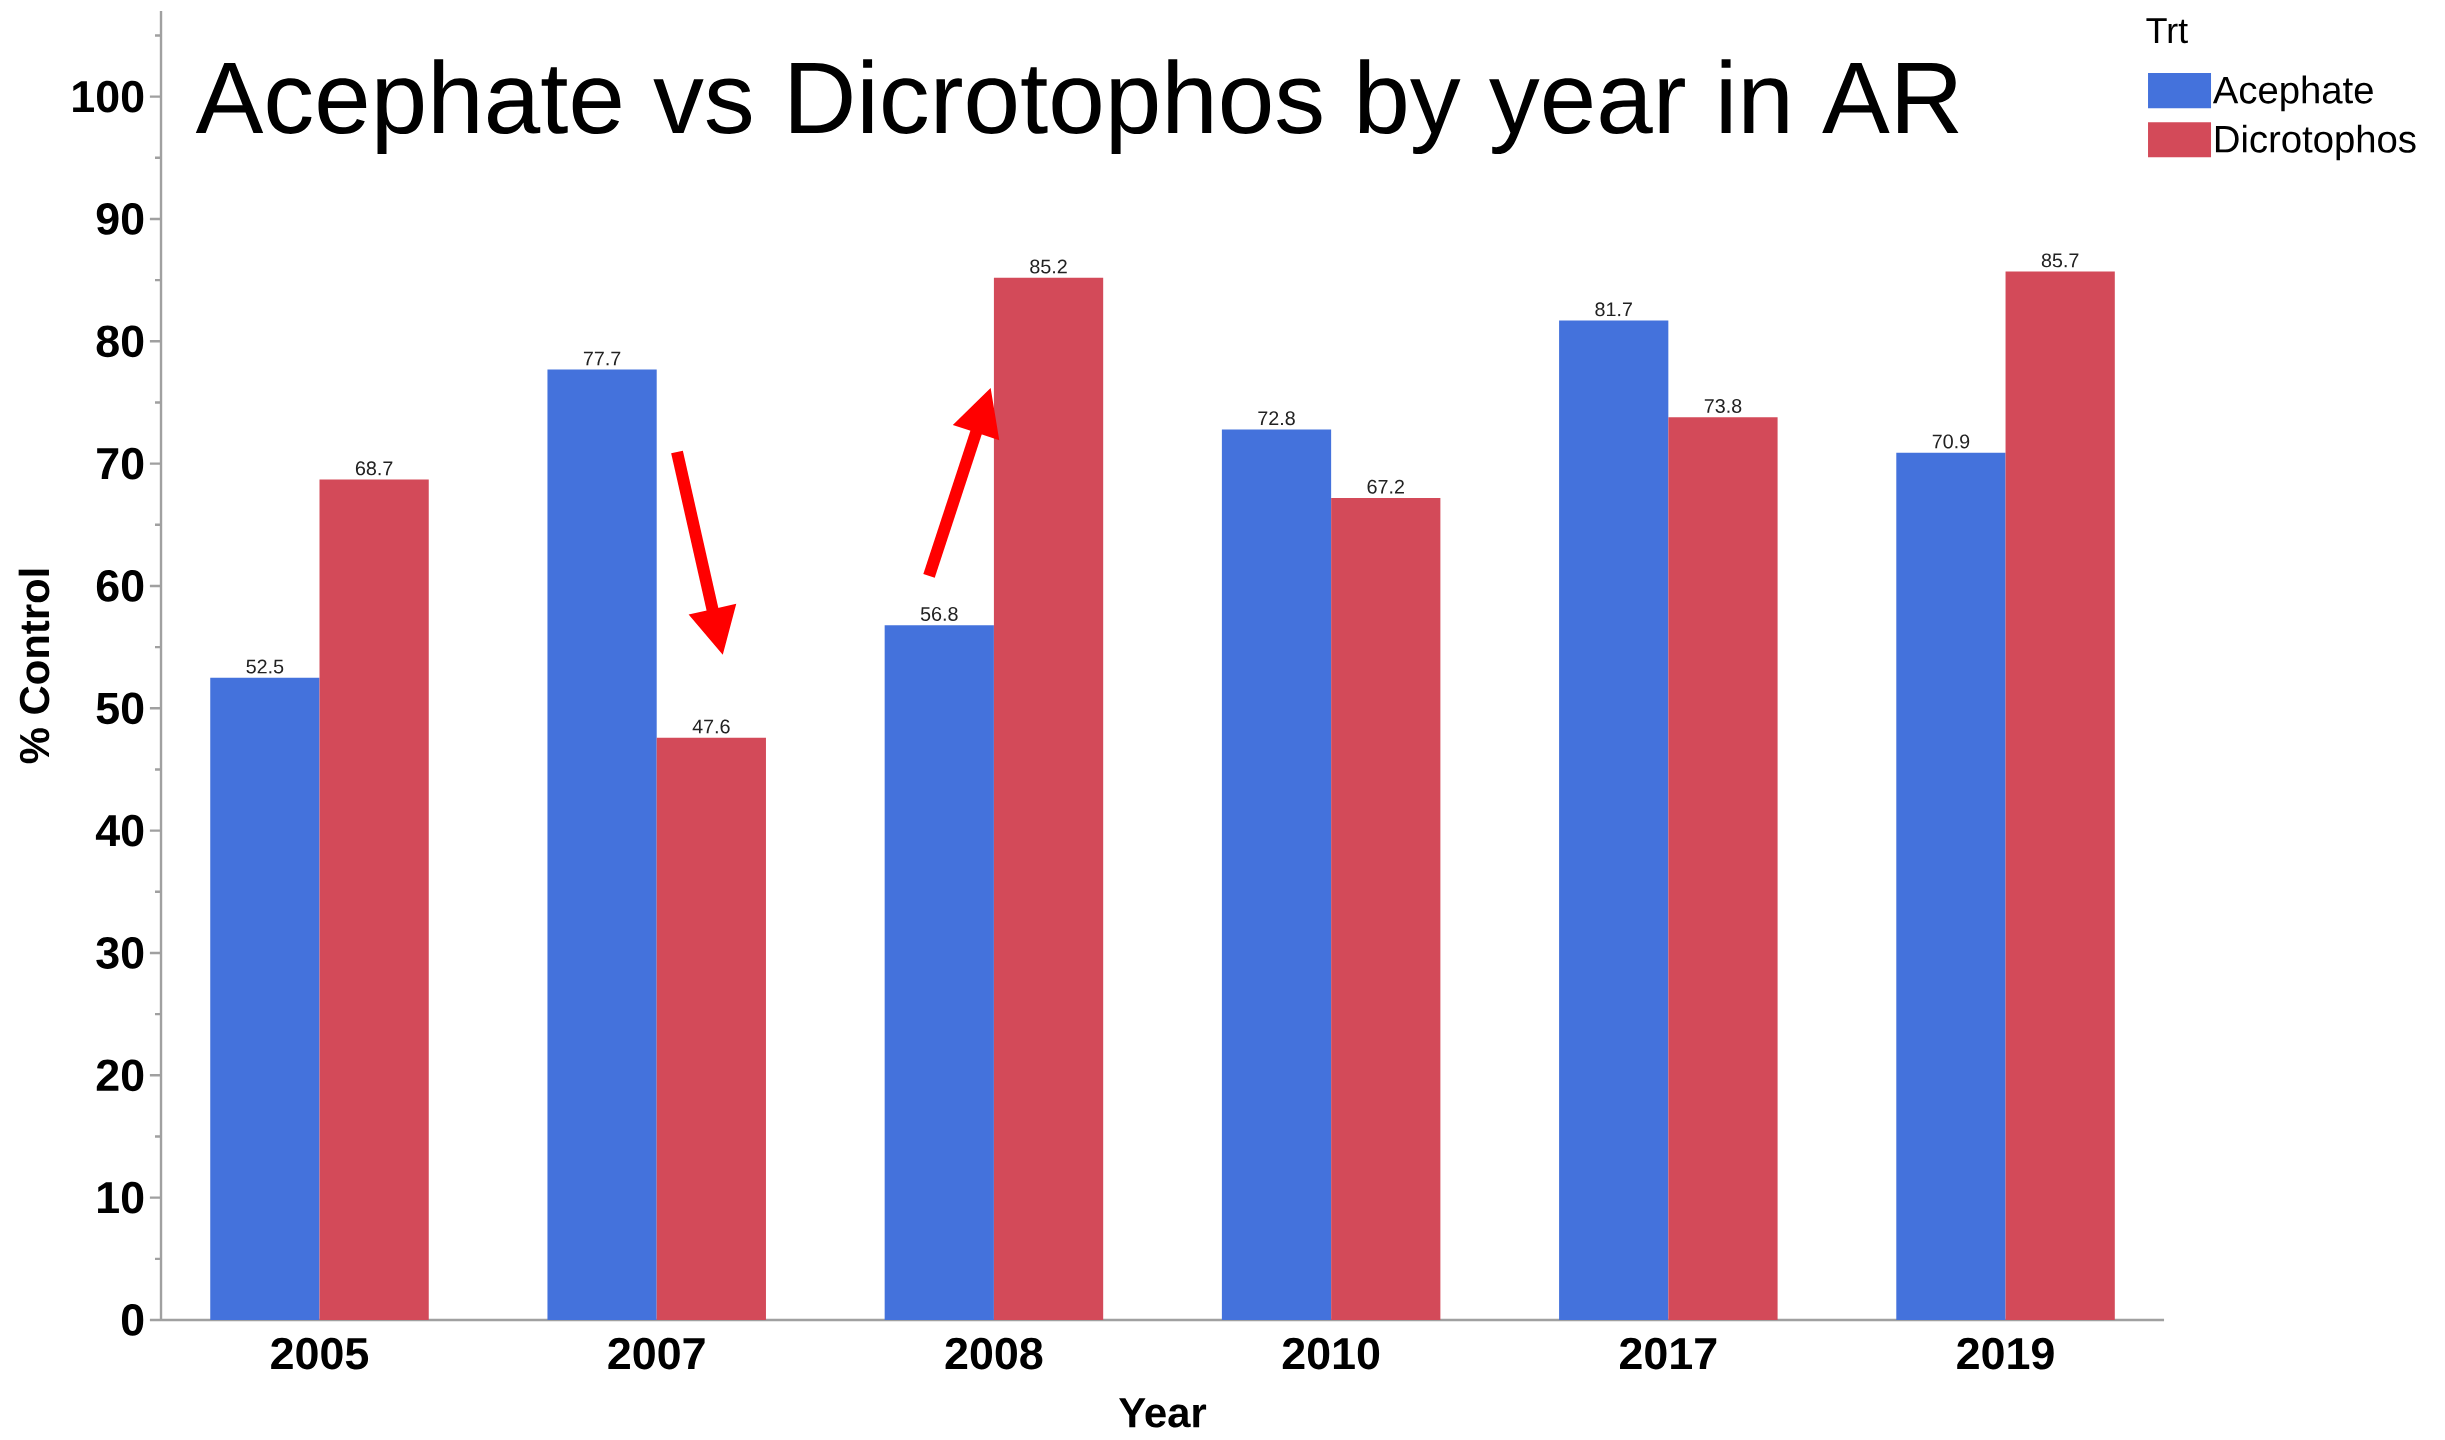 Image resolution: width=2445 pixels, height=1440 pixels. What do you see at coordinates (2060, 260) in the screenshot?
I see `data-label: 85.7` at bounding box center [2060, 260].